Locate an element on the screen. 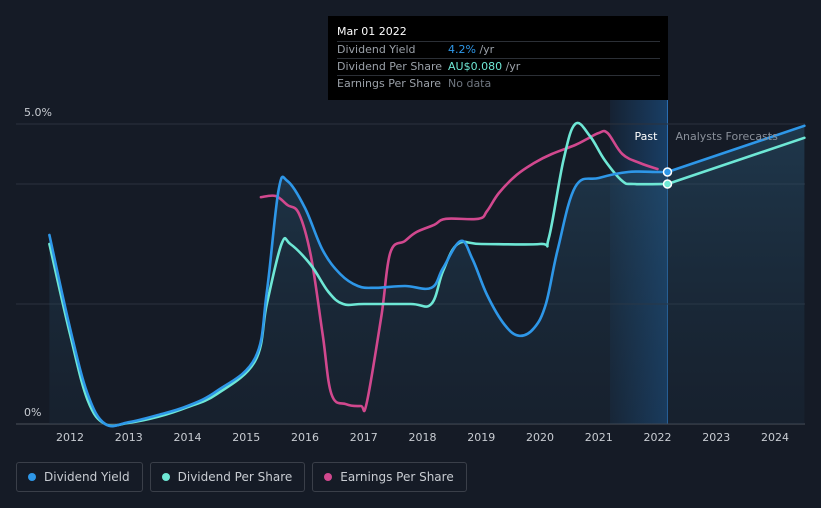  tooltip-date: Mar 01 2022 is located at coordinates (372, 31).